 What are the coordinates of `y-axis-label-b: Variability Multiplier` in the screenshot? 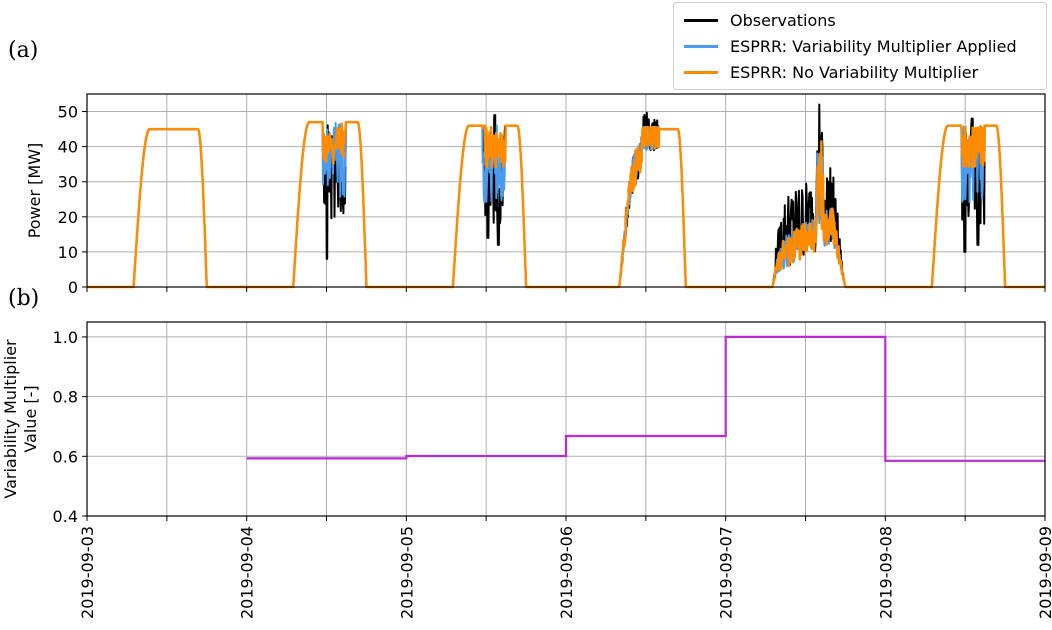 It's located at (10, 419).